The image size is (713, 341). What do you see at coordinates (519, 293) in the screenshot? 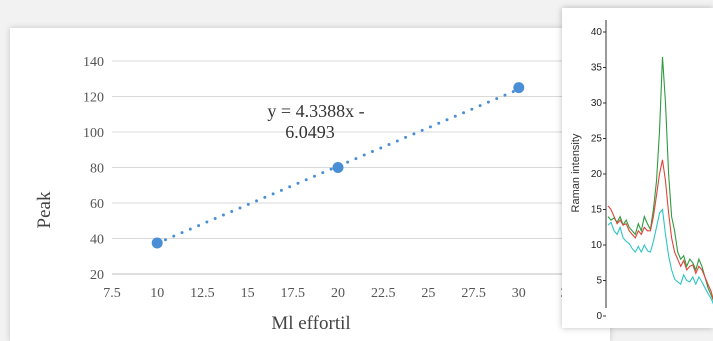
I see `x-tick-label: 30` at bounding box center [519, 293].